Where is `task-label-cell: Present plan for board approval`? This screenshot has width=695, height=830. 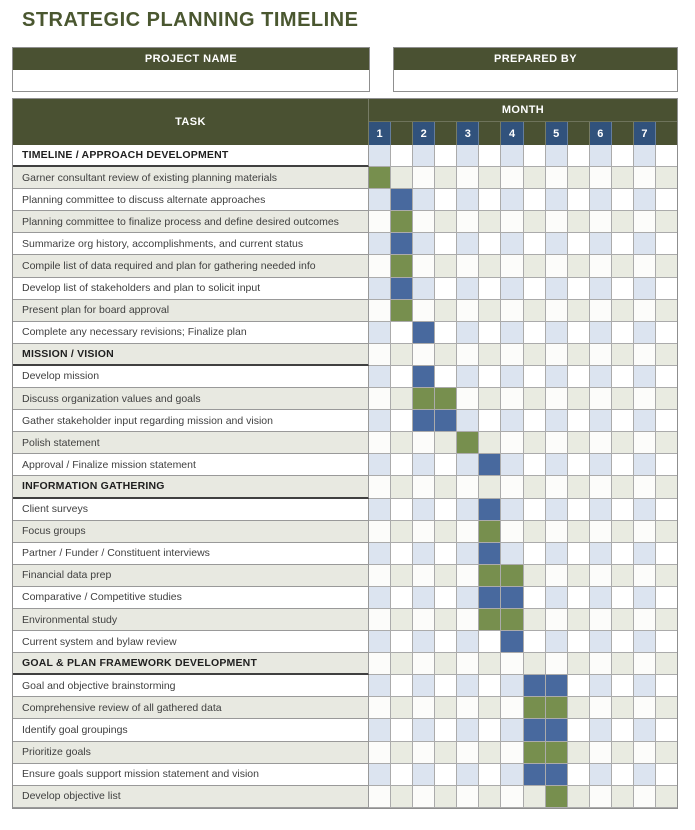 task-label-cell: Present plan for board approval is located at coordinates (191, 310).